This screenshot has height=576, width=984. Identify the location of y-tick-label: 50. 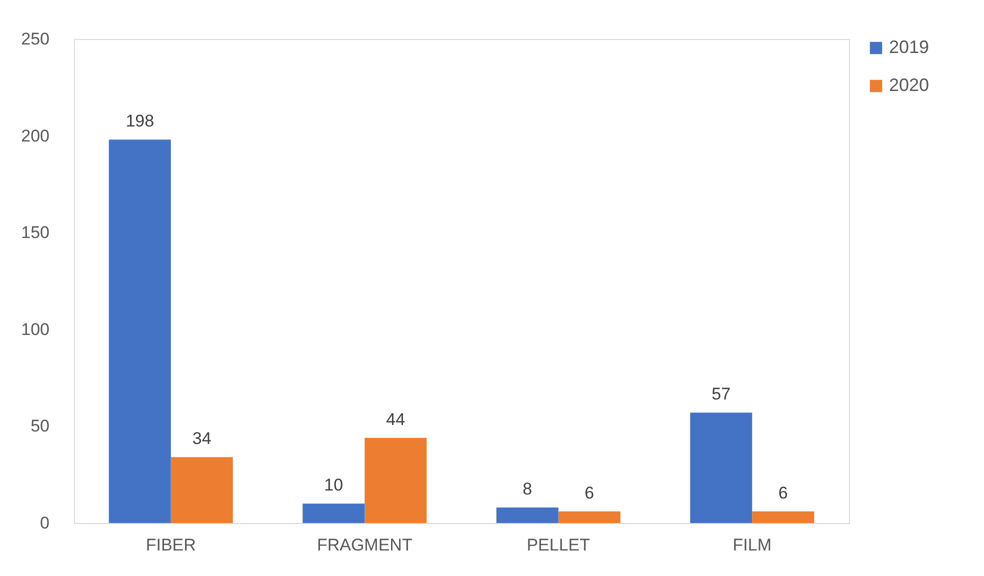
(40, 426).